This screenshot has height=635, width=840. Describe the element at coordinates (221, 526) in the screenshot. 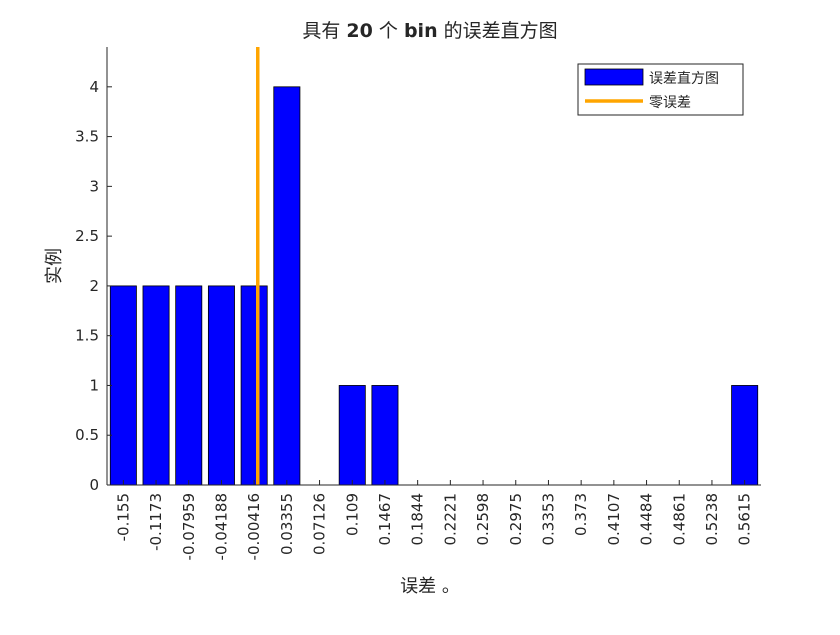

I see `x-tick-label: -0.04188` at that location.